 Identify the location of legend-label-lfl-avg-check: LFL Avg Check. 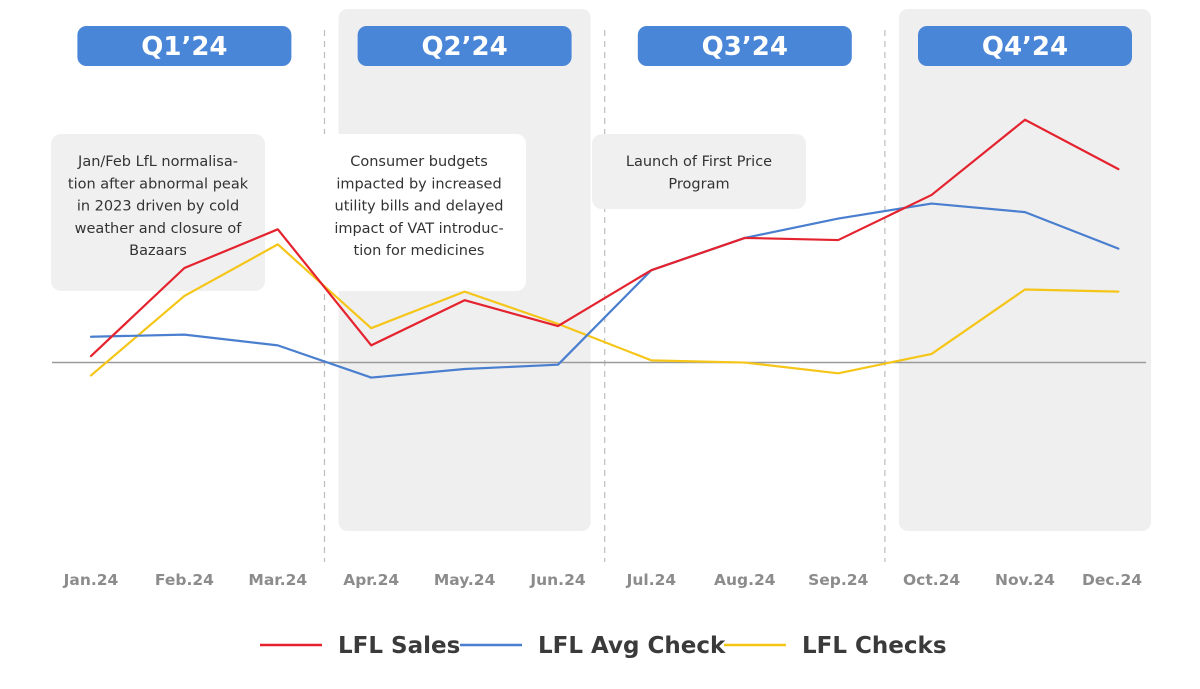
(632, 646).